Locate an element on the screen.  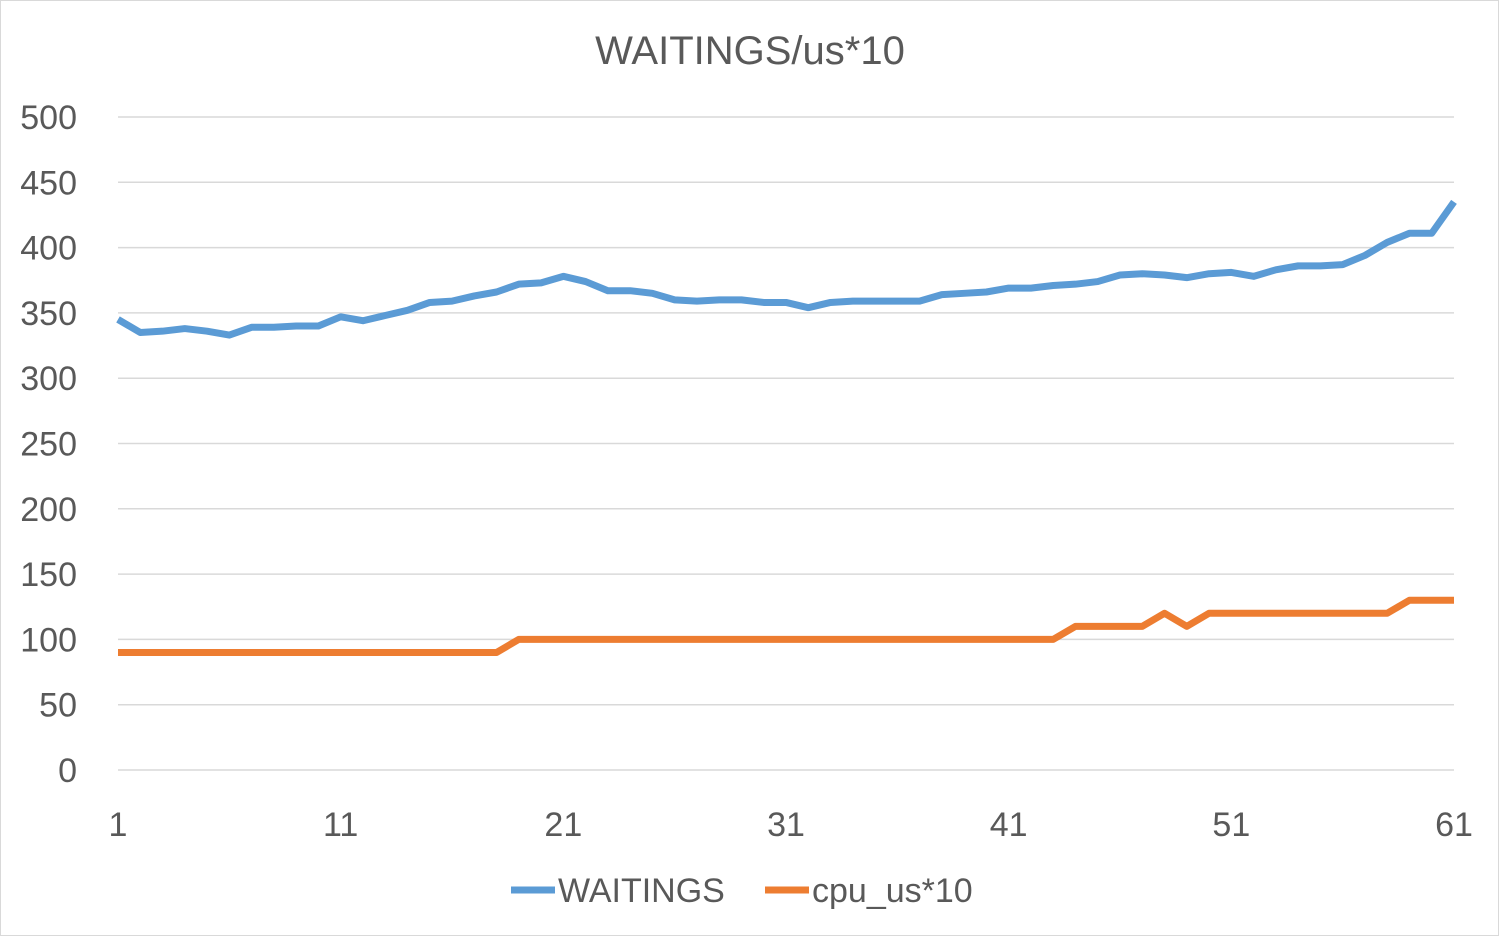
y-tick-label: 0 is located at coordinates (67, 771).